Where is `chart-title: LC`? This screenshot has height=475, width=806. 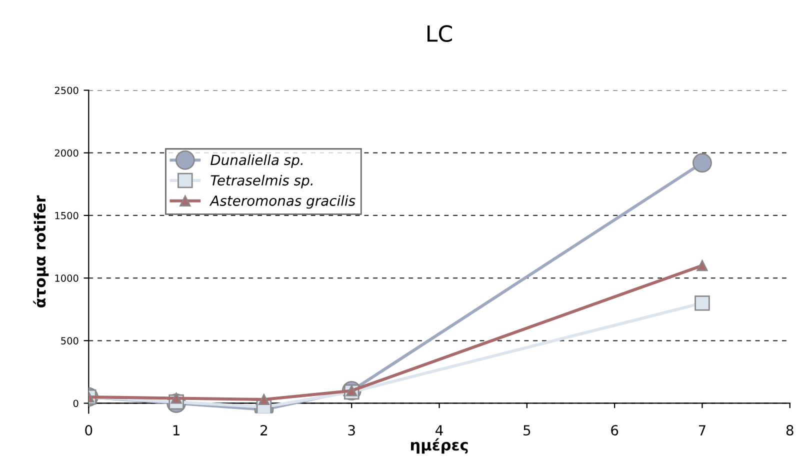
chart-title: LC is located at coordinates (440, 33).